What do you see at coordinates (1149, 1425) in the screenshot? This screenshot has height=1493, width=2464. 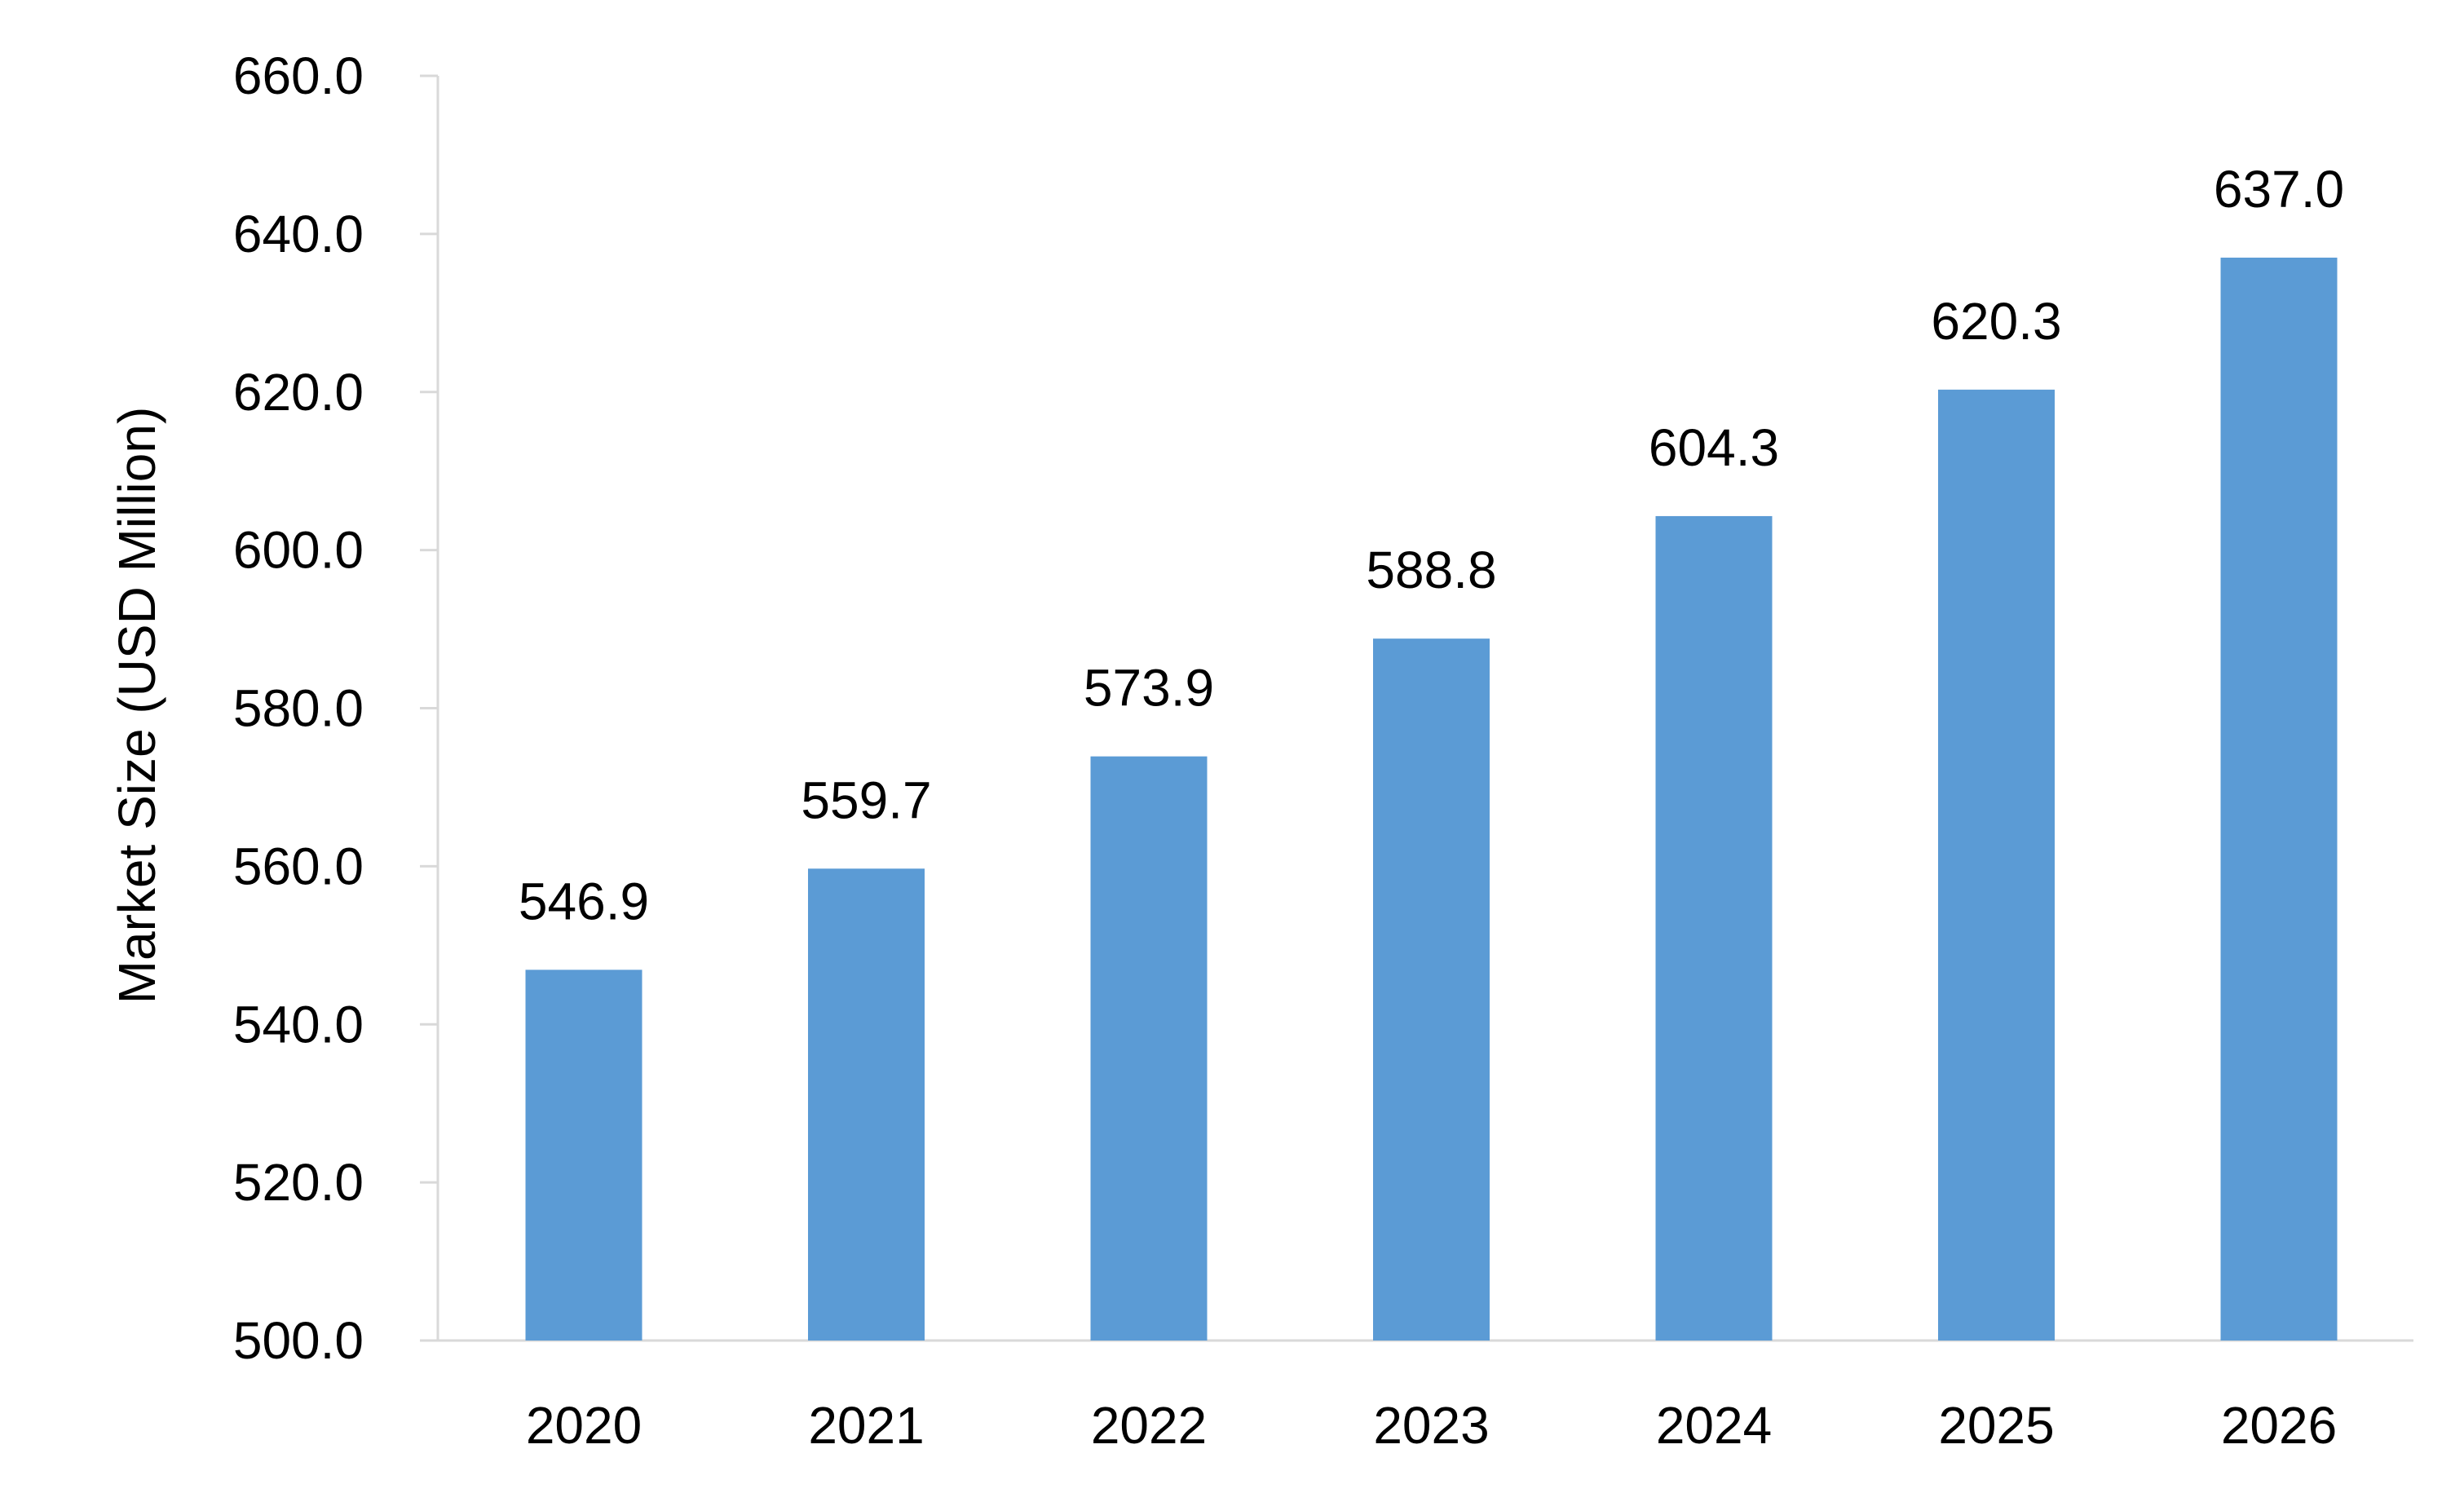 I see `x-tick-label: 2022` at bounding box center [1149, 1425].